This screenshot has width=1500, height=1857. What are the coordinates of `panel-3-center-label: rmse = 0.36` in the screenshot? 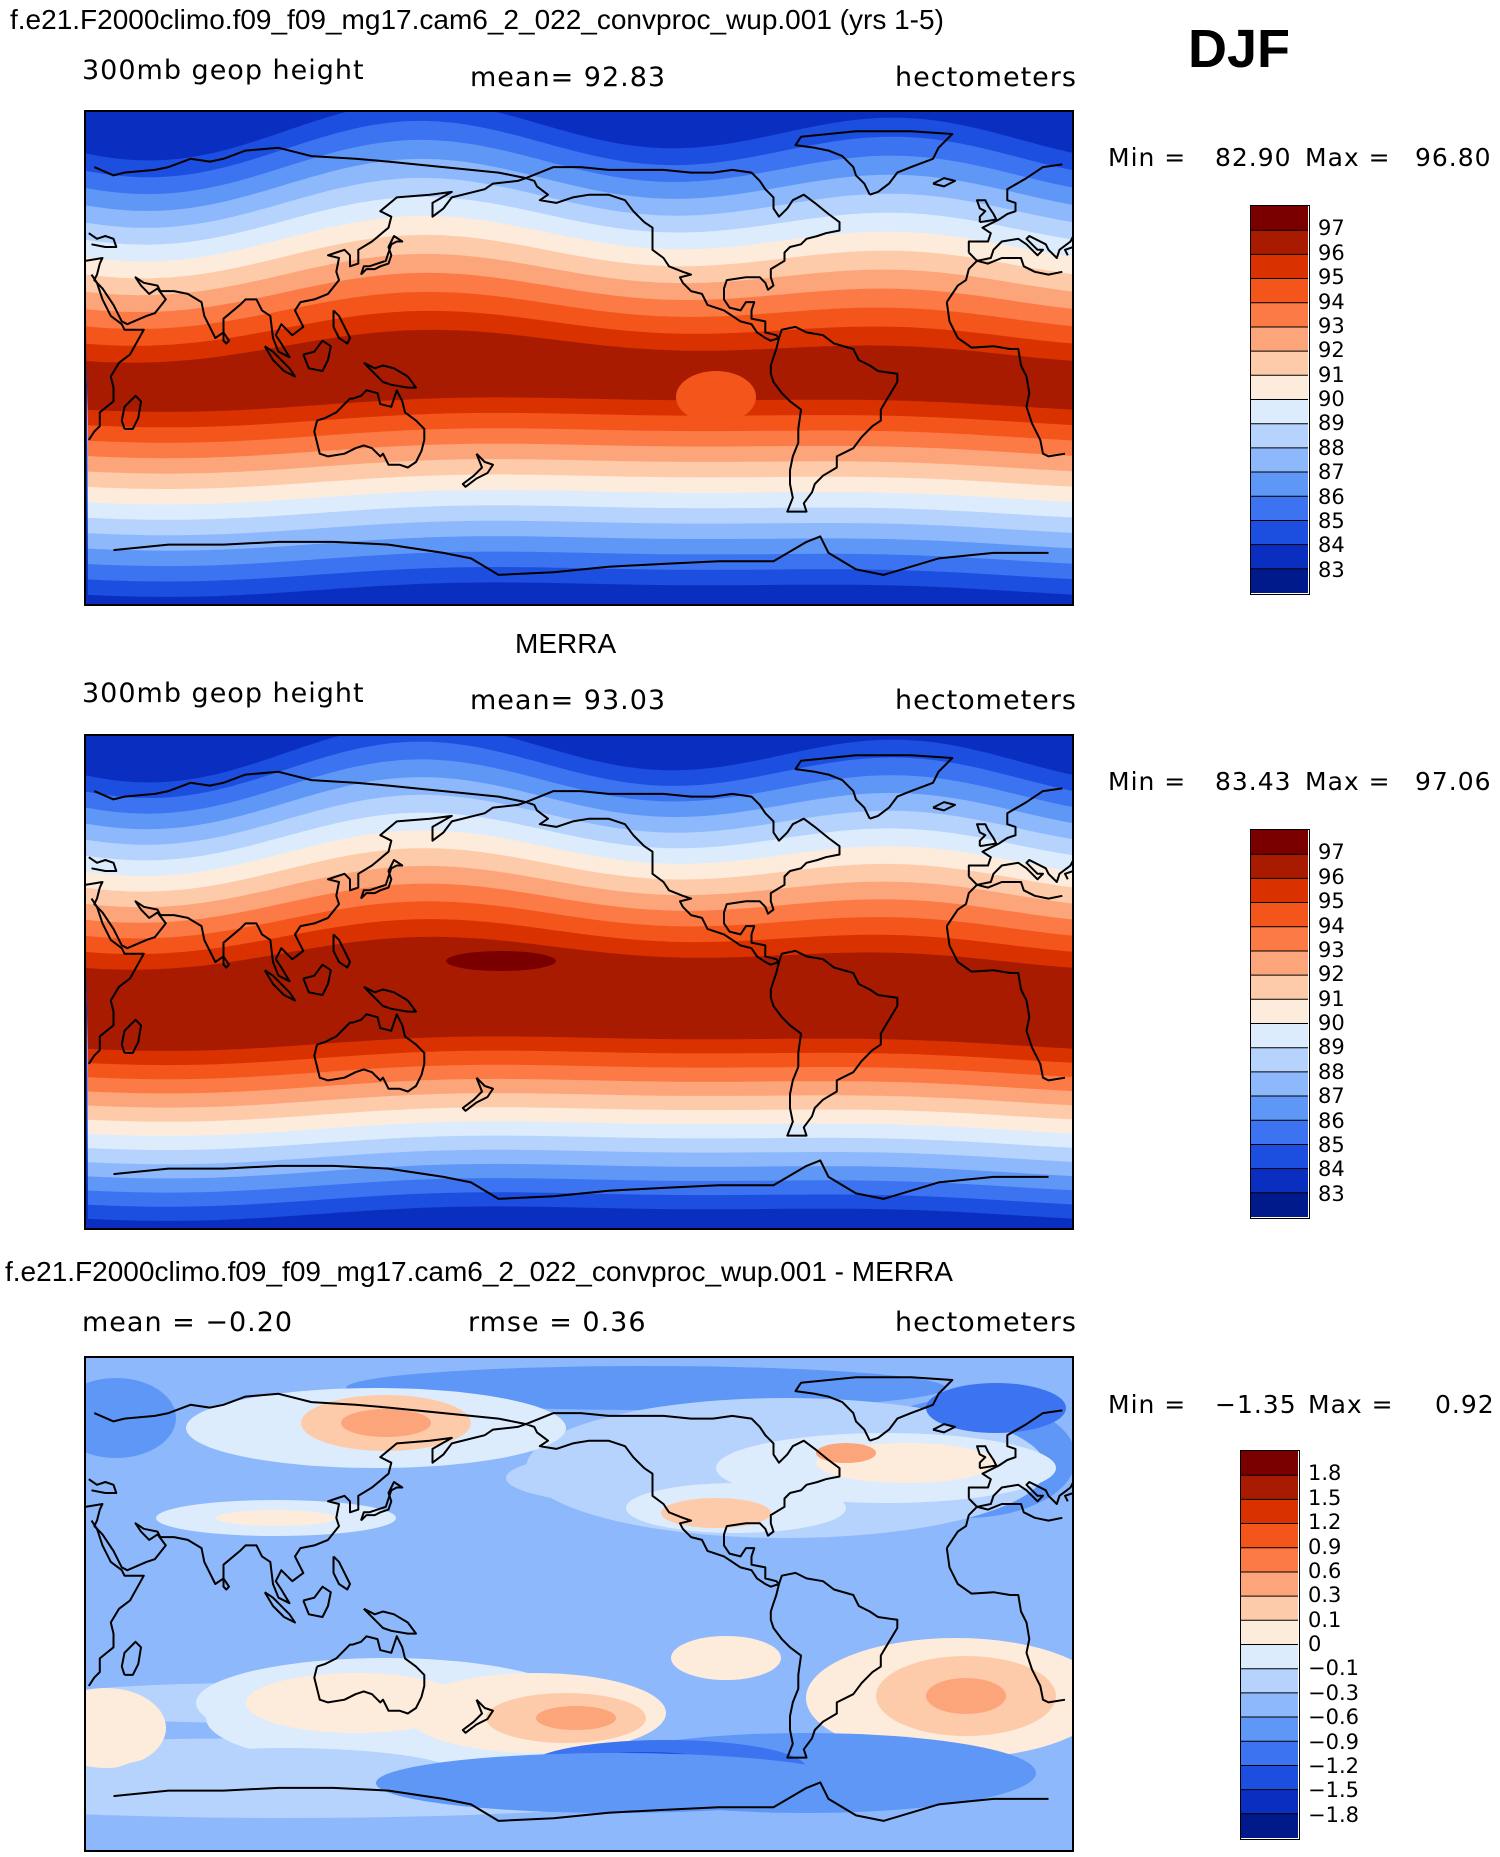 It's located at (557, 1322).